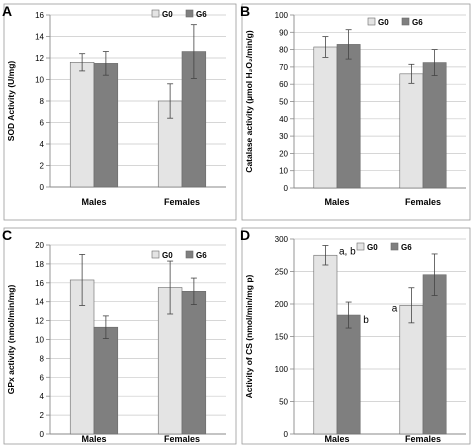 Image resolution: width=474 pixels, height=448 pixels. Describe the element at coordinates (245, 235) in the screenshot. I see `panel-label: D` at that location.